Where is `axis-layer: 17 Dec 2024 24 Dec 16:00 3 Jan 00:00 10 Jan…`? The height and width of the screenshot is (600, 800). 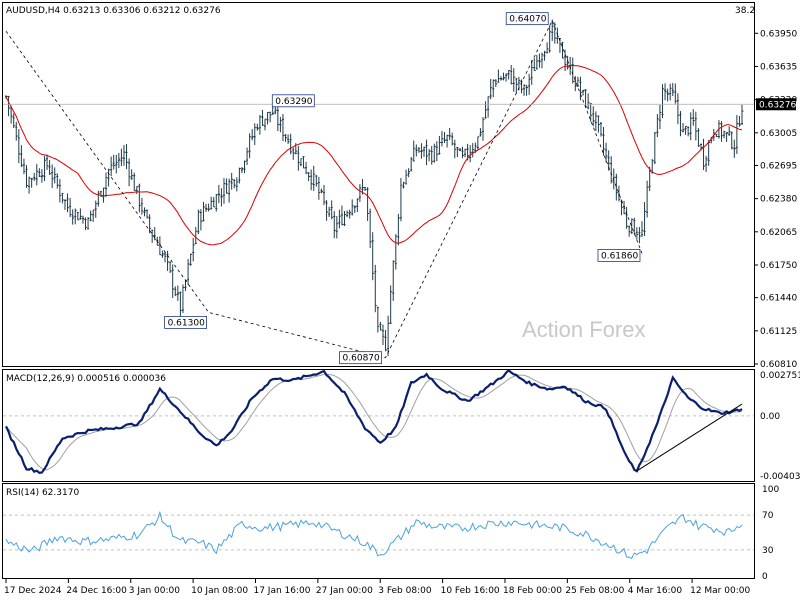
axis-layer: 17 Dec 2024 24 Dec 16:00 3 Jan 00:00 10 Jan… is located at coordinates (377, 587).